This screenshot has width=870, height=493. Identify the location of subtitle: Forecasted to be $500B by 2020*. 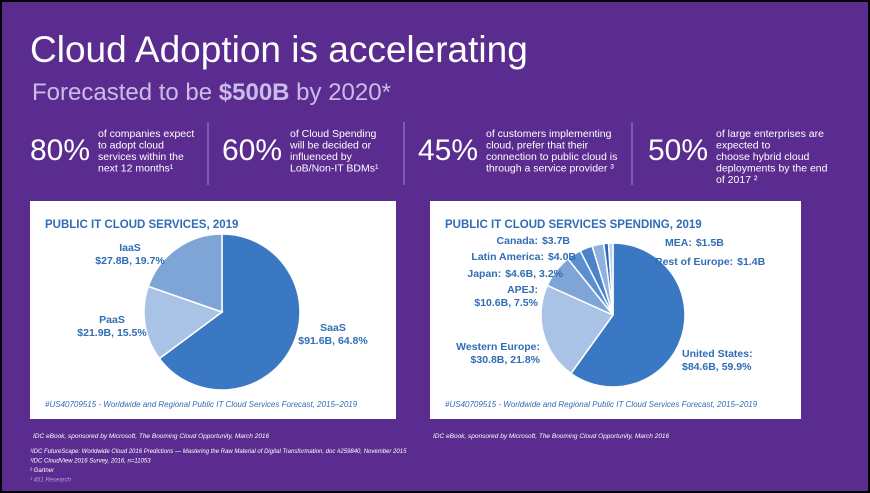
(211, 92).